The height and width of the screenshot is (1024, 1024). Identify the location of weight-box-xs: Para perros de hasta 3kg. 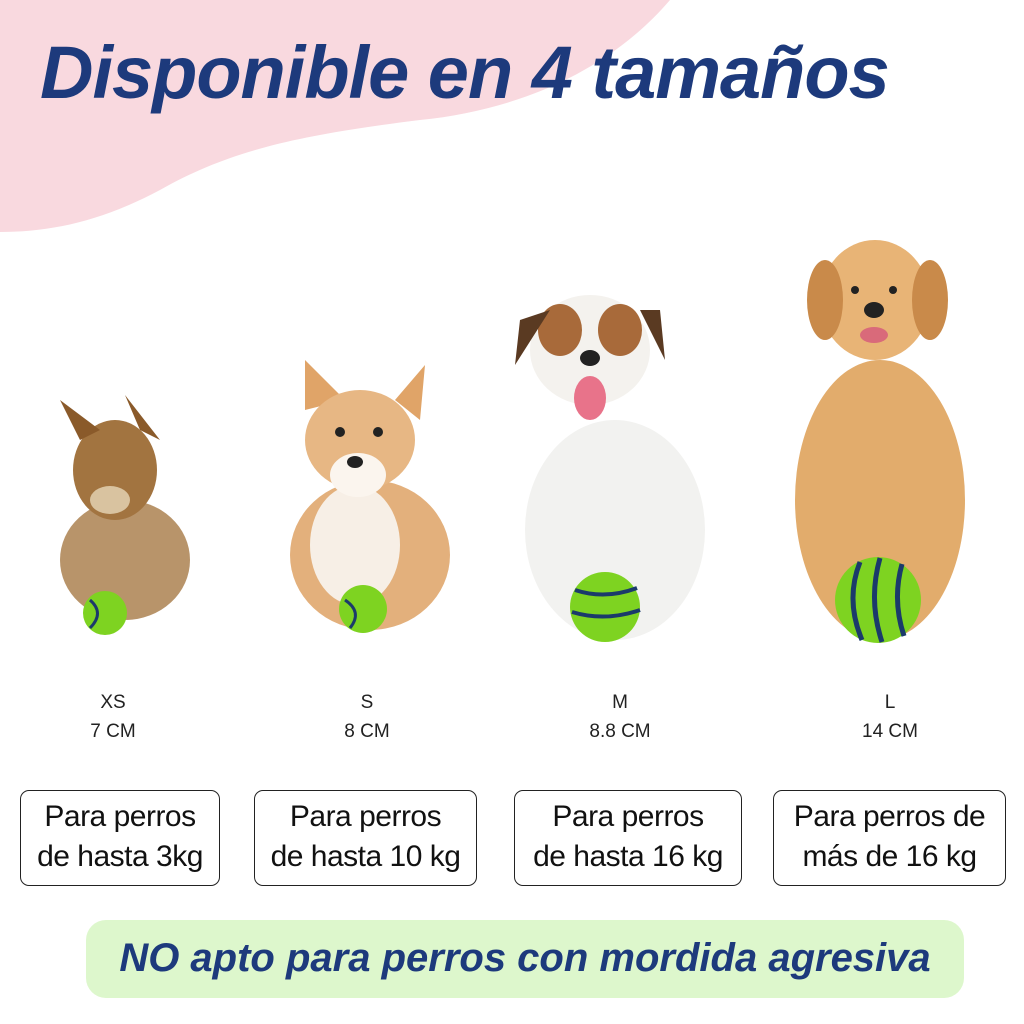
(120, 838).